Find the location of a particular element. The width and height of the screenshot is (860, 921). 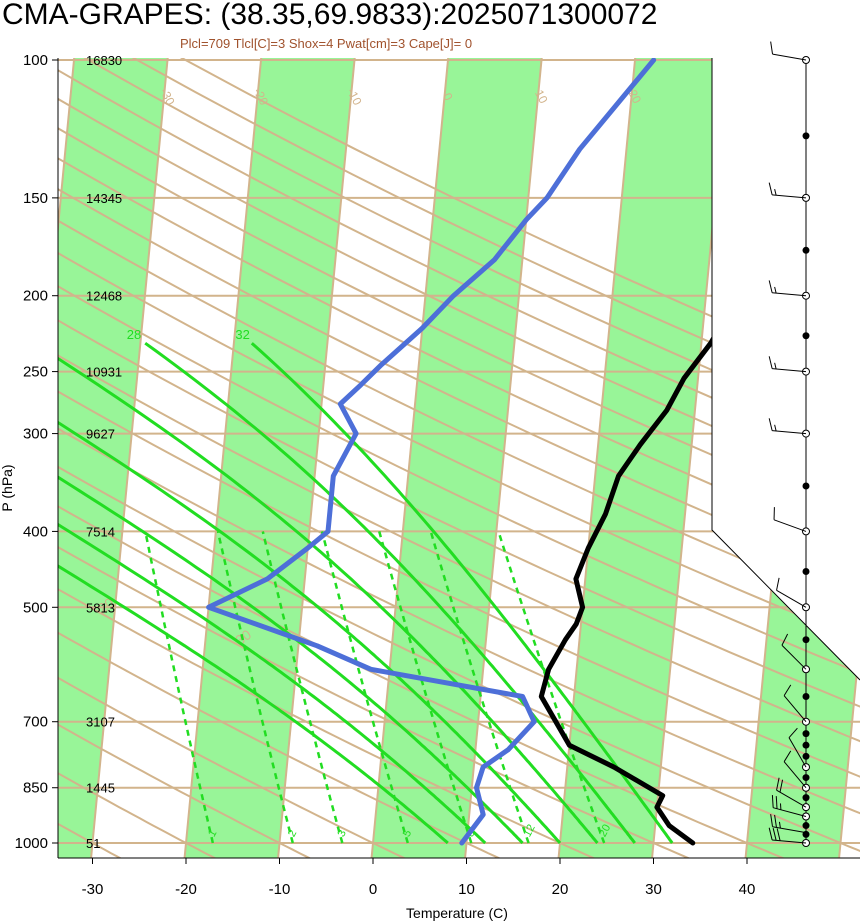

isotherm-band is located at coordinates (802, 458).